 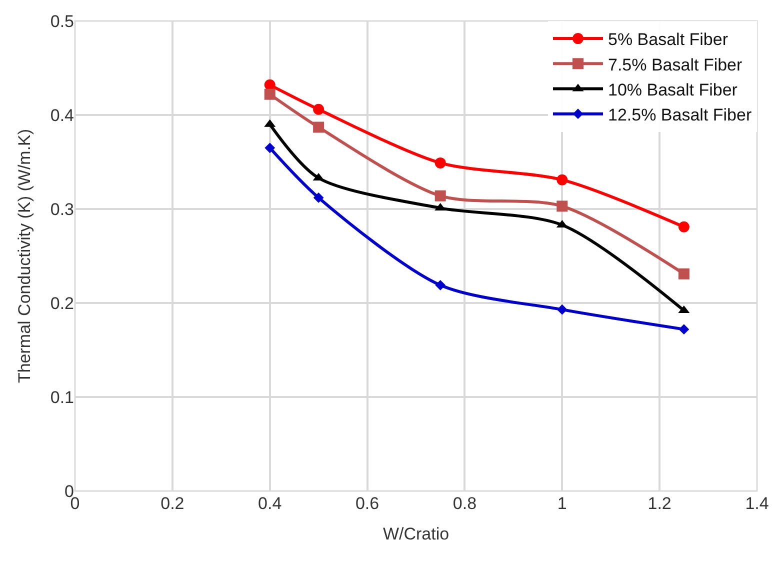 What do you see at coordinates (464, 503) in the screenshot?
I see `x-tick-label: 0.8` at bounding box center [464, 503].